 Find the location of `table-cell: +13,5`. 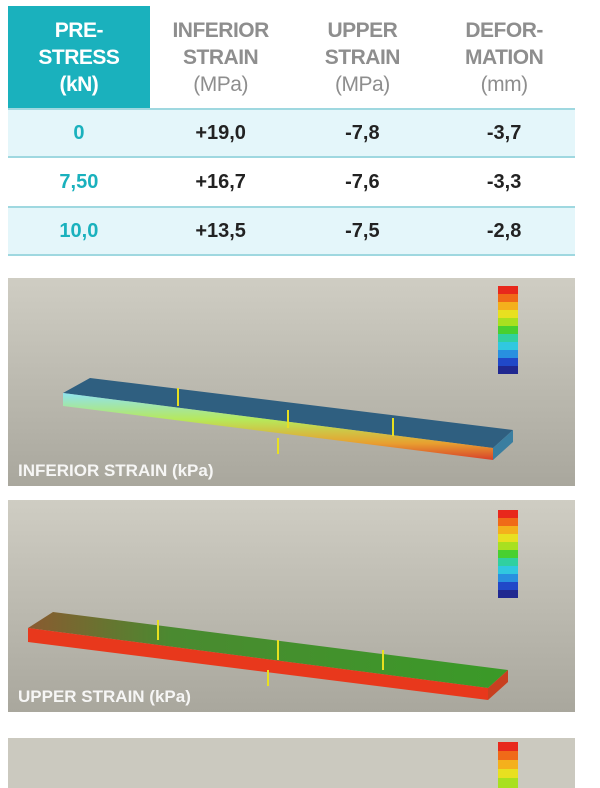

table-cell: +13,5 is located at coordinates (220, 230).